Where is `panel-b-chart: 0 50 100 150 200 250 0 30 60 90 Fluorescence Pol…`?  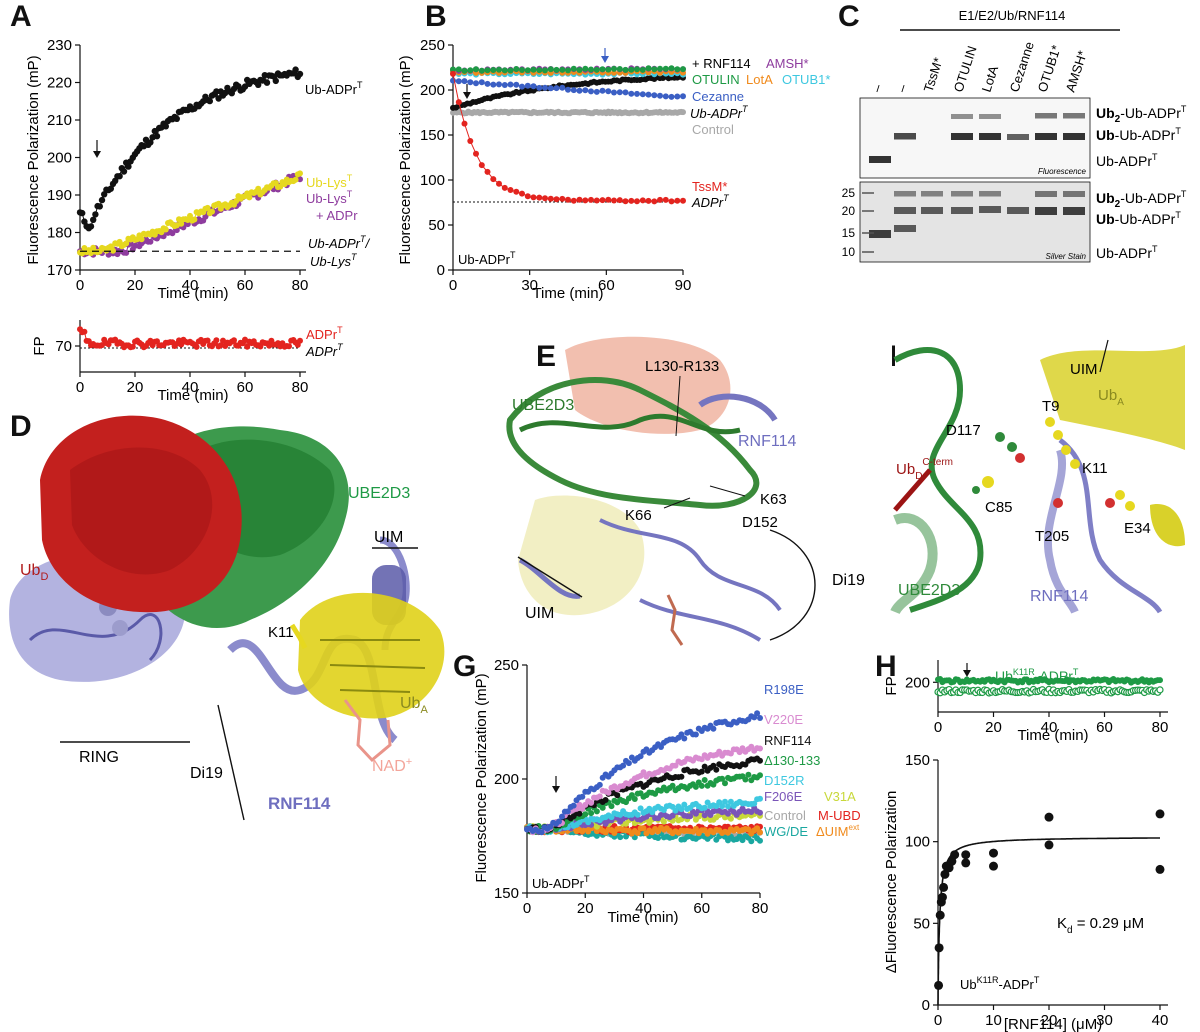
panel-b-chart: 0 50 100 150 200 250 0 30 60 90 Fluorescence Pol… is located at coordinates (613, 169).